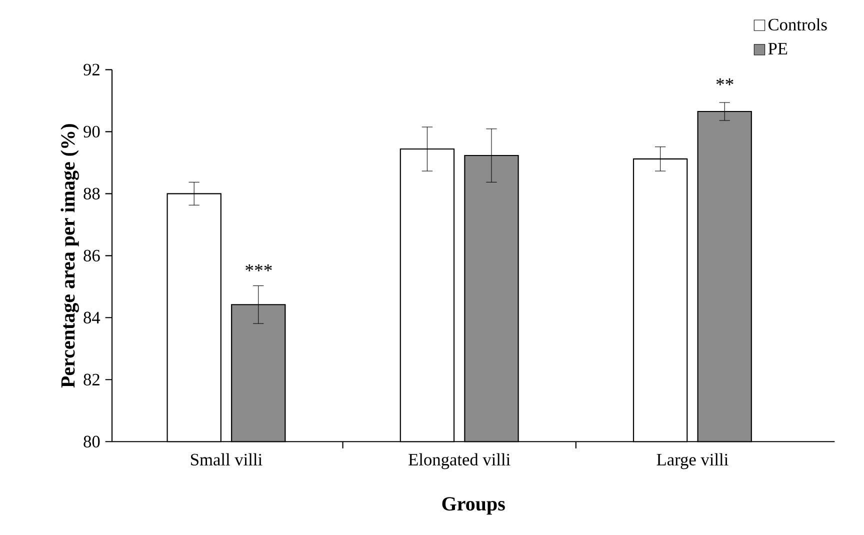  I want to click on y-tick-label: 86, so click(92, 256).